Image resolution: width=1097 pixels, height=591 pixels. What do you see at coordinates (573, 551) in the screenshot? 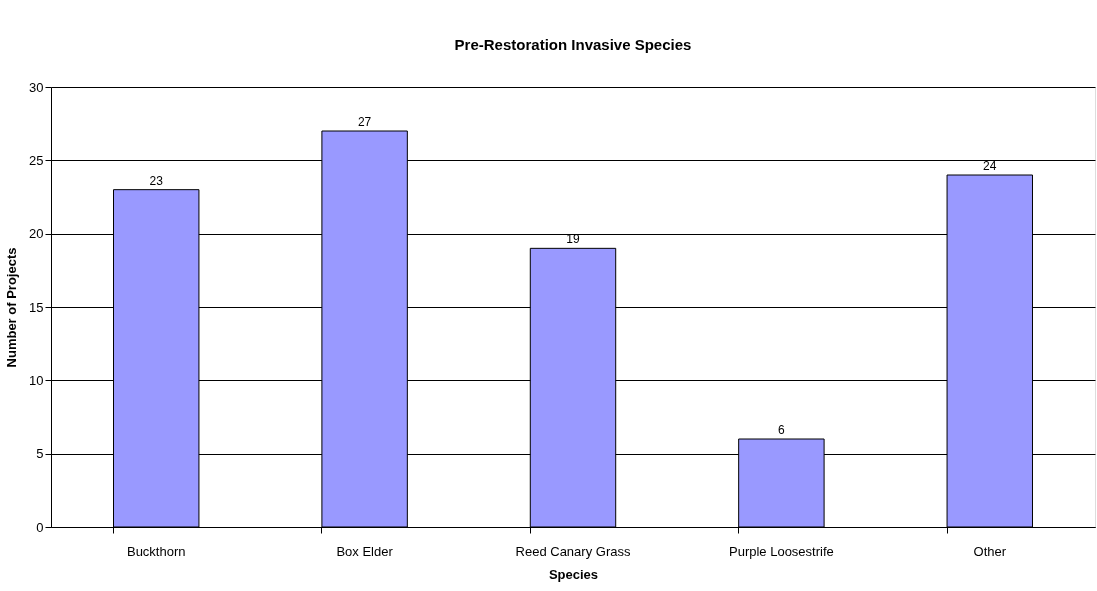
I see `x-tick-label: Reed Canary Grass` at bounding box center [573, 551].